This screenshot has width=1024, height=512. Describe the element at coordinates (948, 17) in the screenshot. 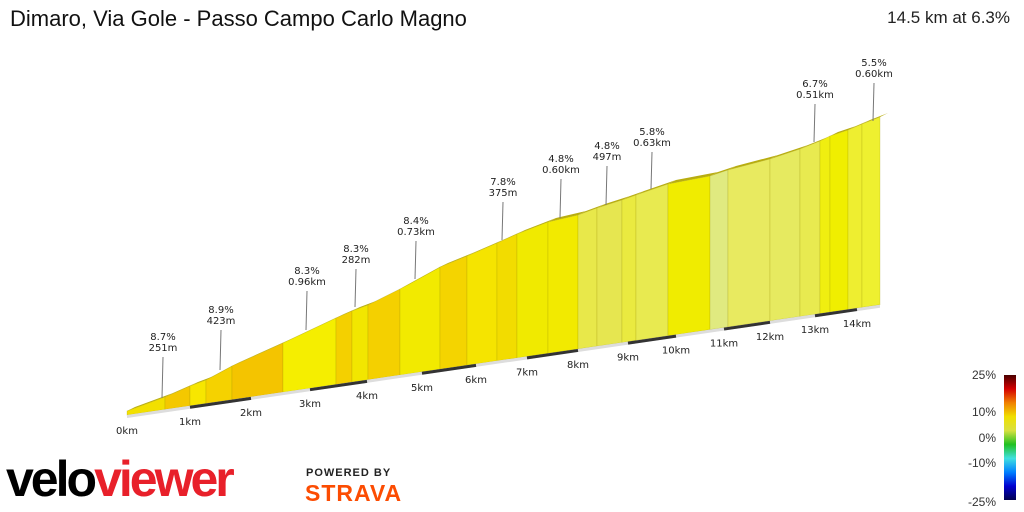

I see `climb-summary: 14.5 km at 6.3%` at that location.